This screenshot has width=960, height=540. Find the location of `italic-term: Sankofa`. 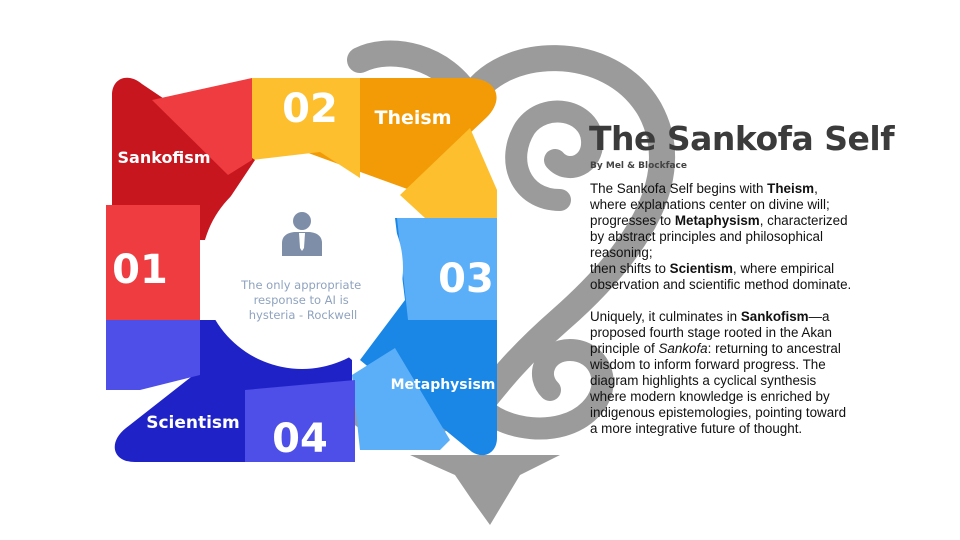

italic-term: Sankofa is located at coordinates (683, 348).